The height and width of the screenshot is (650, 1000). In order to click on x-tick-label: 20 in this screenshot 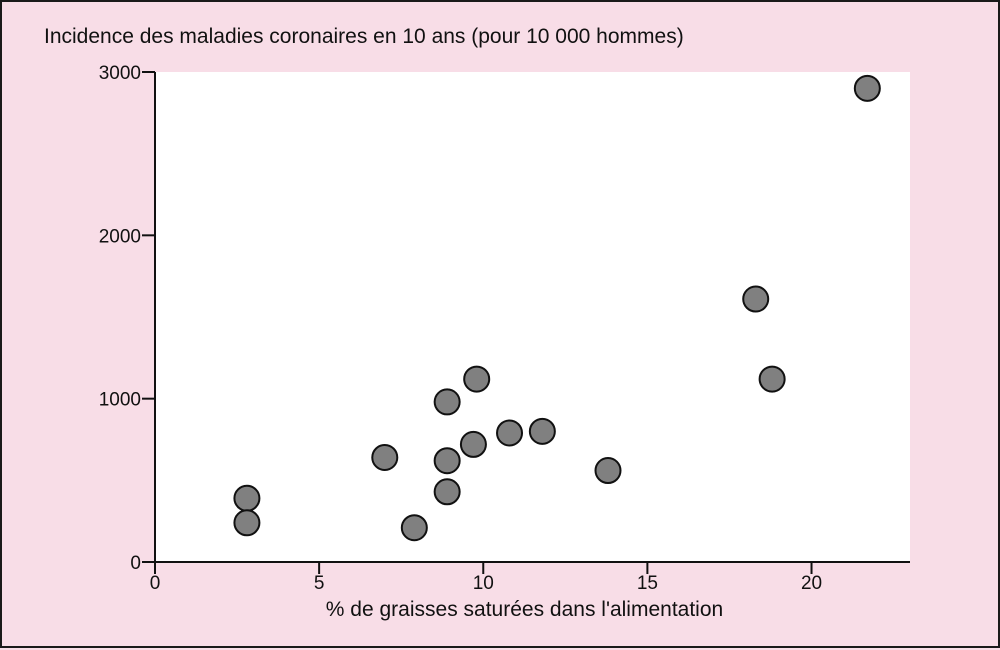, I will do `click(811, 583)`.